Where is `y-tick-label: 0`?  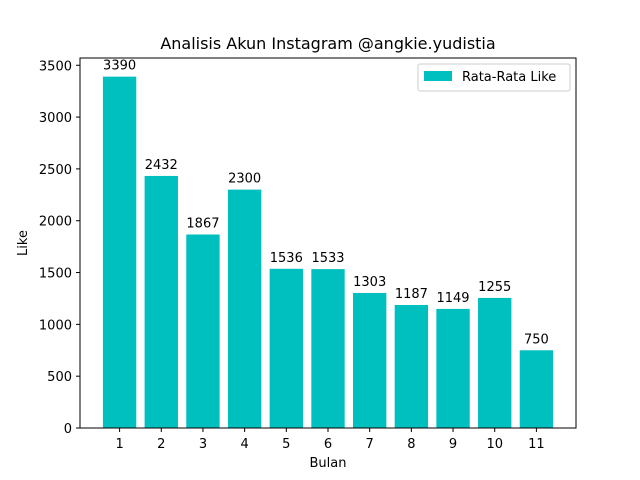 y-tick-label: 0 is located at coordinates (68, 429).